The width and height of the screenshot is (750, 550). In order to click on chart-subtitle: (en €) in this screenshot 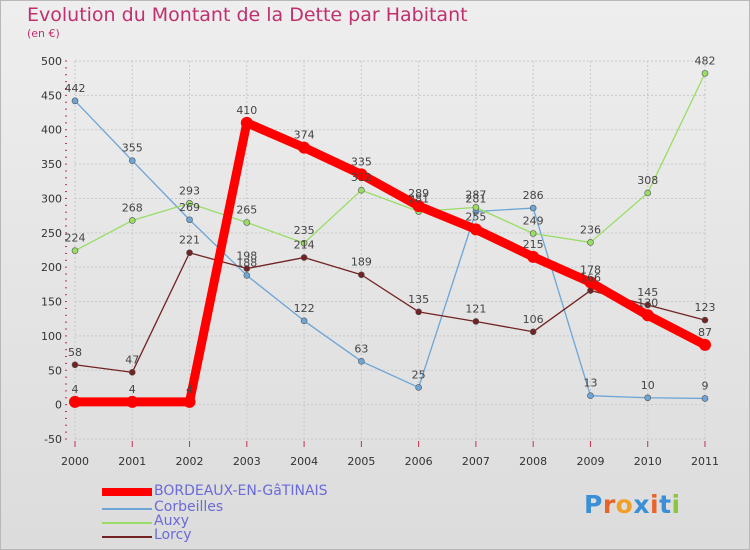, I will do `click(43, 33)`.